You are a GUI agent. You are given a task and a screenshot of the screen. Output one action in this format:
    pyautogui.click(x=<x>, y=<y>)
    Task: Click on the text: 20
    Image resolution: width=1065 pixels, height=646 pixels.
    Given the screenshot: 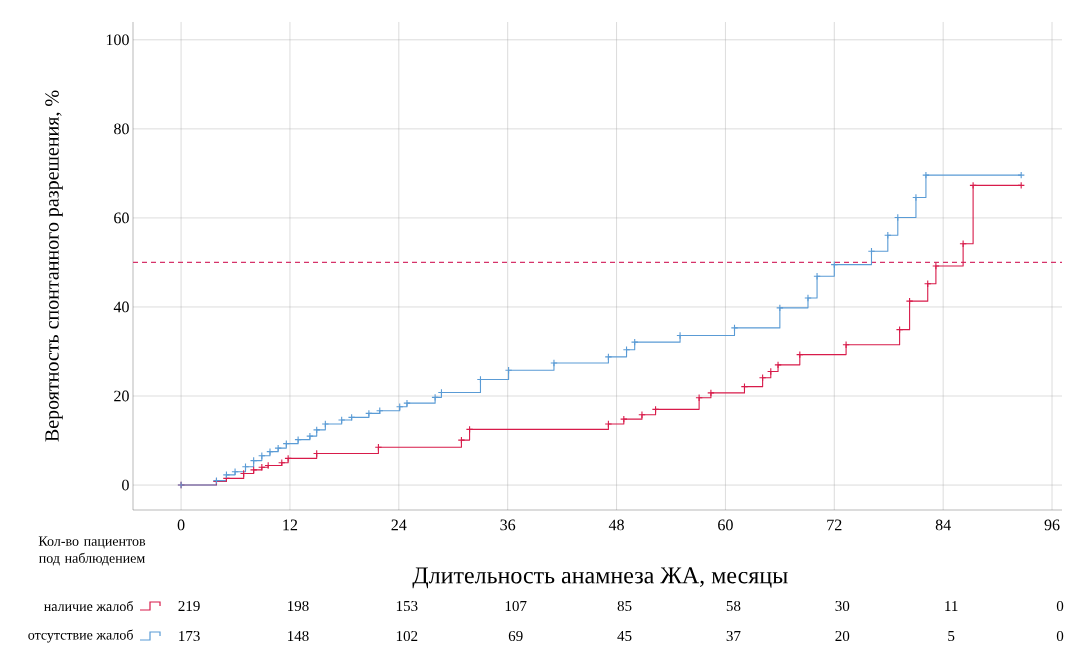 What is the action you would take?
    pyautogui.click(x=842, y=636)
    